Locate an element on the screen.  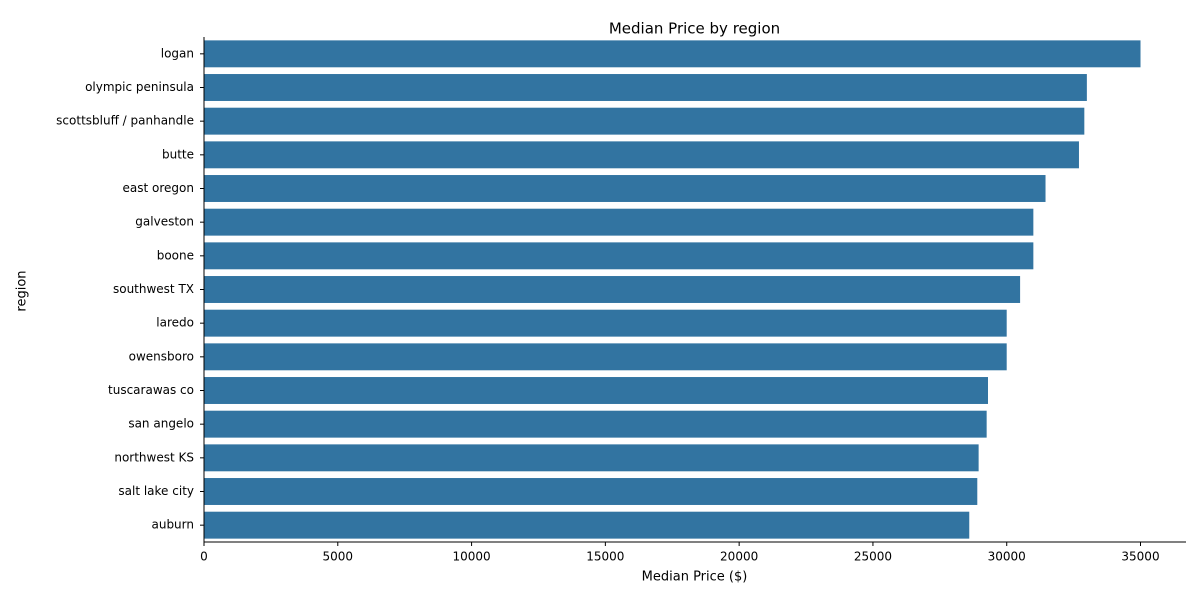
y-tick-label: northwest KS is located at coordinates (154, 457).